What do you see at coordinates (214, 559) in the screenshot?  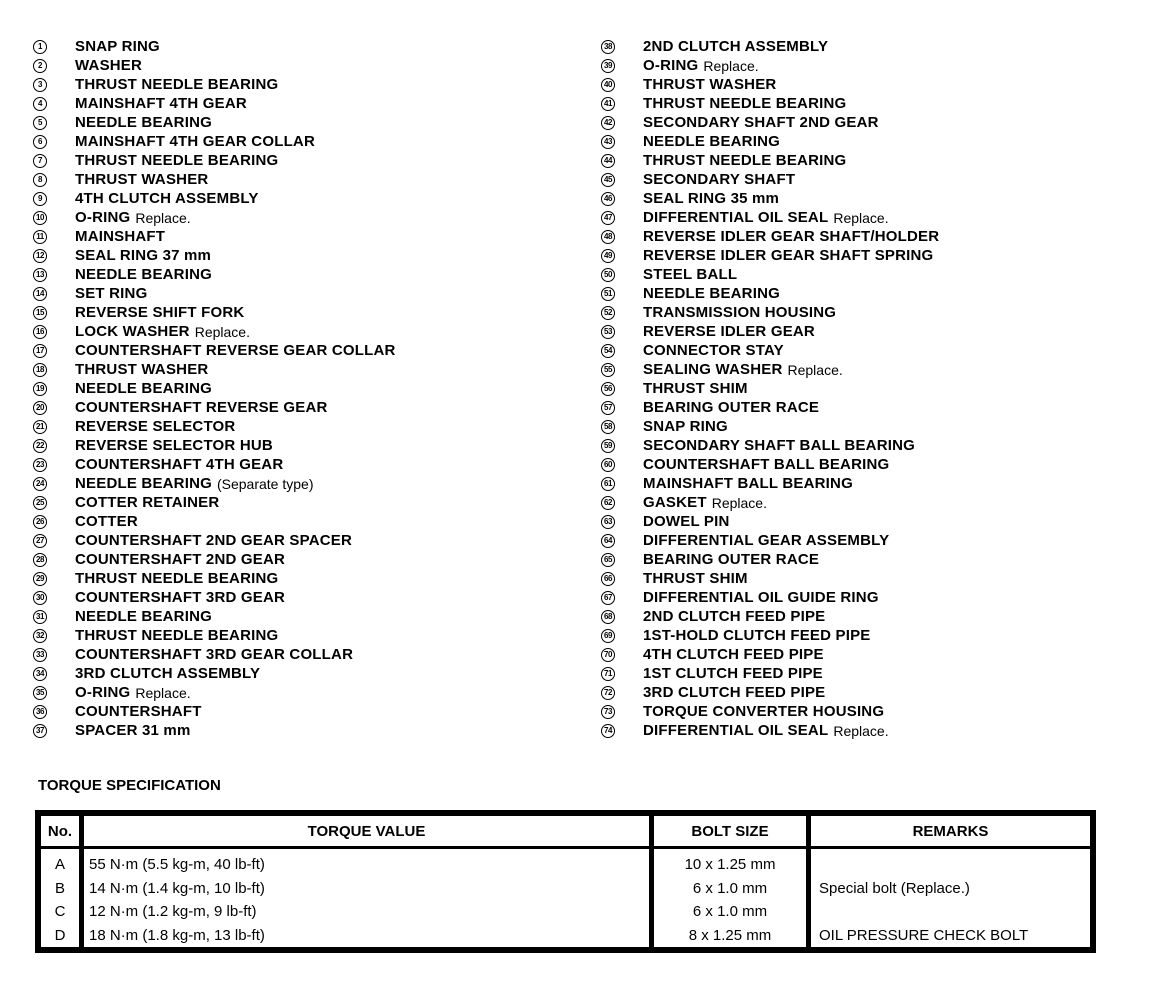 I see `parts-list-item: 28 COUNTERSHAFT 2ND GEAR` at bounding box center [214, 559].